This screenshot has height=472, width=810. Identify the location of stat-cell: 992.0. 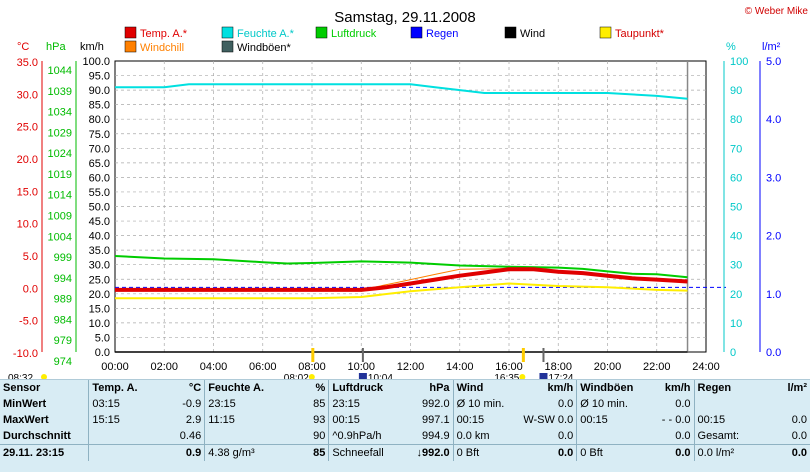
(436, 404).